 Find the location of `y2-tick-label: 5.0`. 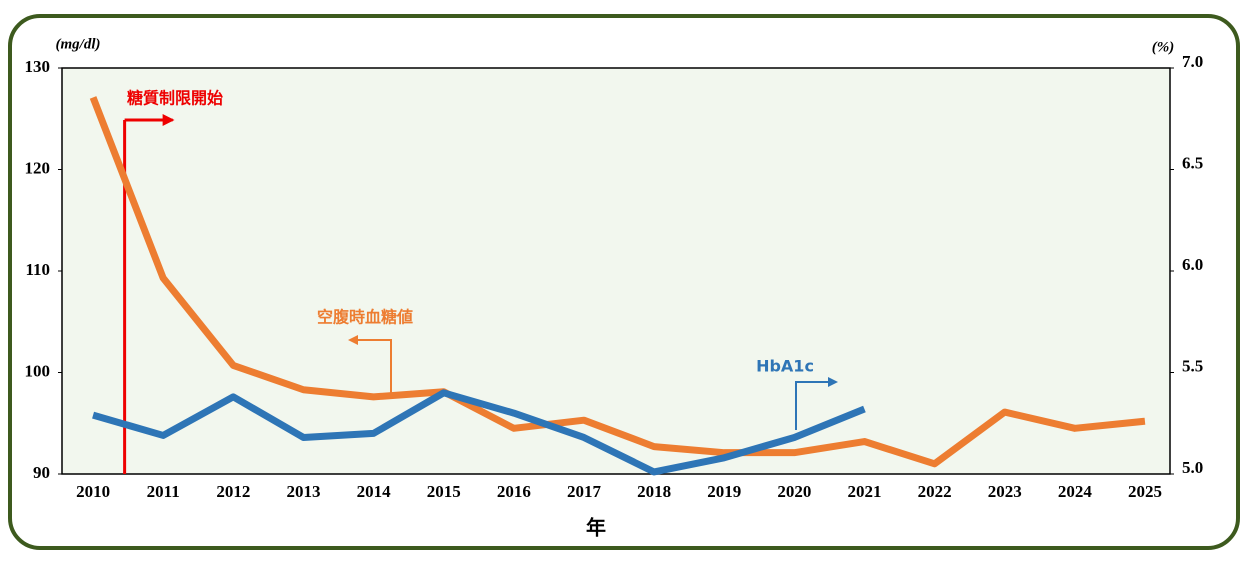

y2-tick-label: 5.0 is located at coordinates (1192, 467).